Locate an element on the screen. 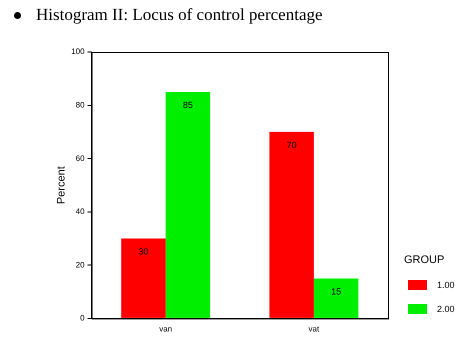 The image size is (473, 348). data-label: 85 is located at coordinates (187, 105).